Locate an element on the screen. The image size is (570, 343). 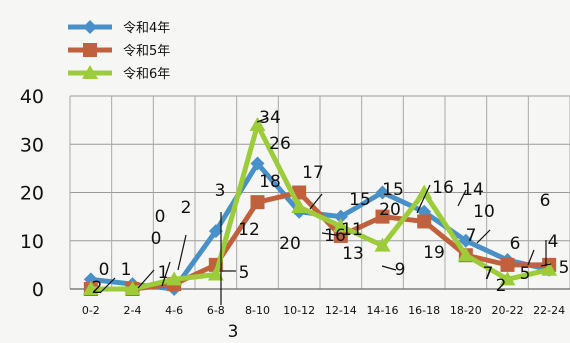
data-label: 11 is located at coordinates (352, 230).